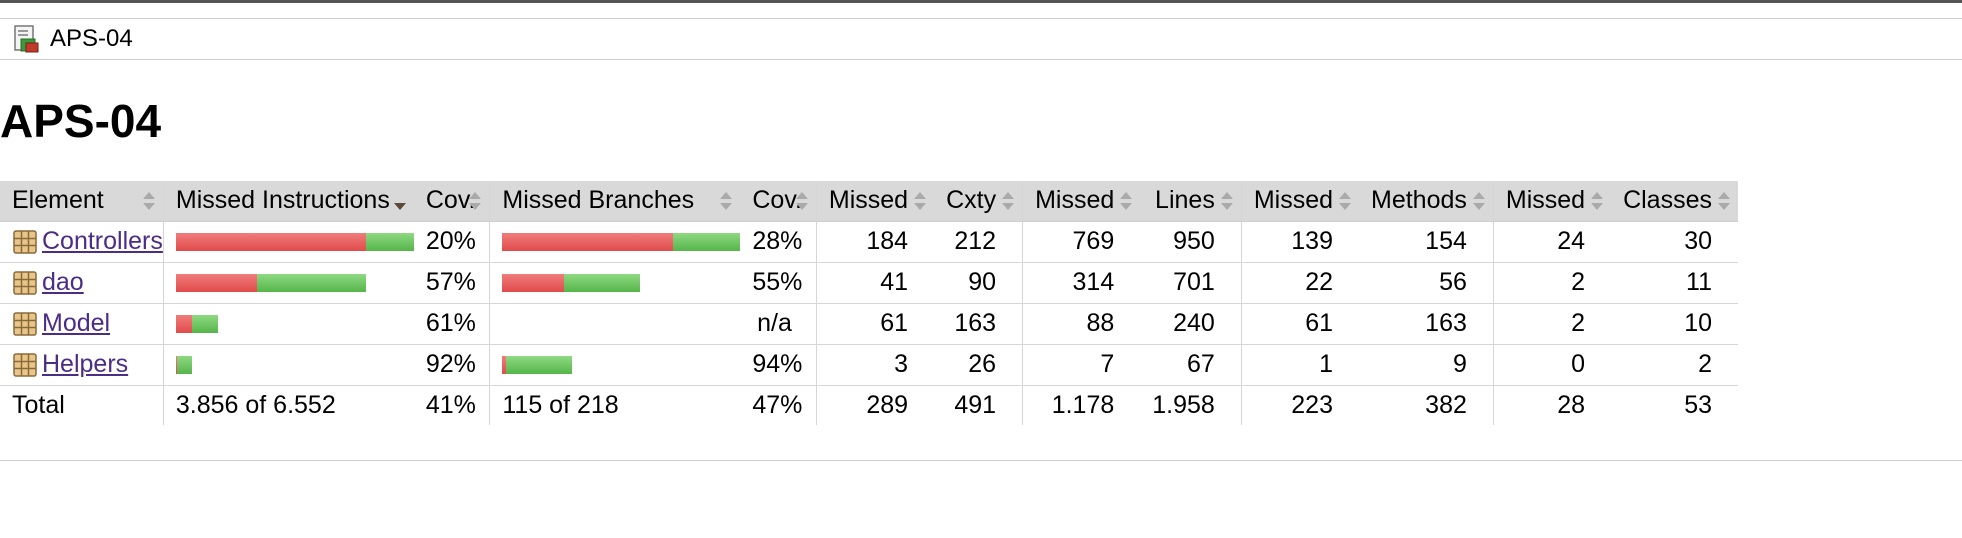 The height and width of the screenshot is (538, 1962). I want to click on missed-lines: 88, so click(1081, 324).